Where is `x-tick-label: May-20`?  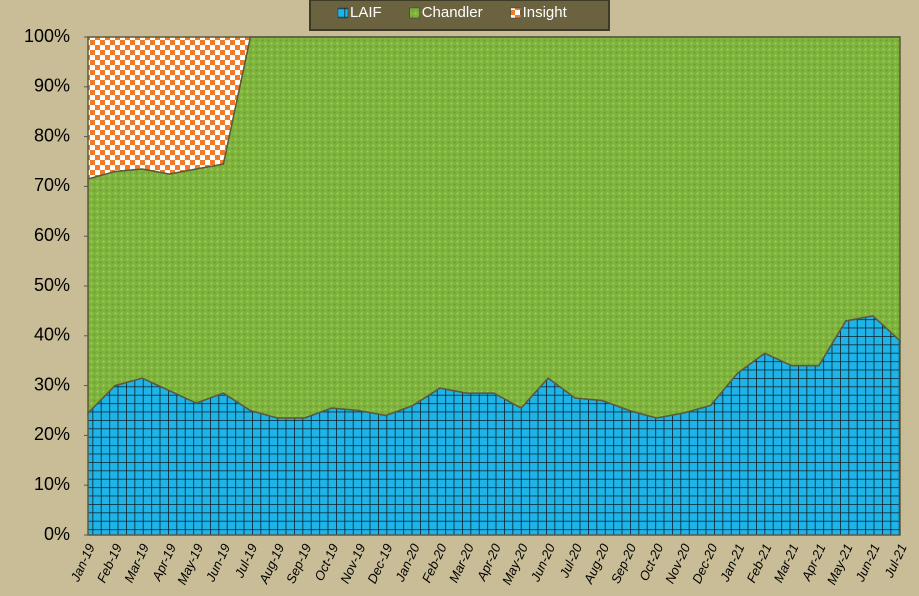
x-tick-label: May-20 is located at coordinates (515, 564).